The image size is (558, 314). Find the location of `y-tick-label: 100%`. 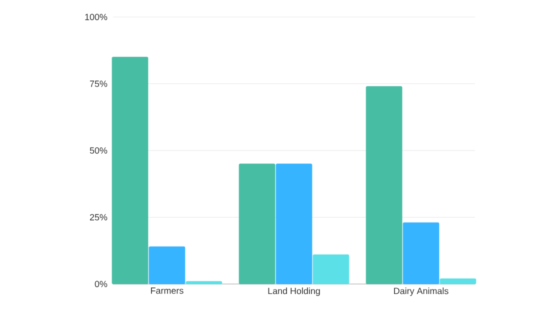

y-tick-label: 100% is located at coordinates (96, 17).